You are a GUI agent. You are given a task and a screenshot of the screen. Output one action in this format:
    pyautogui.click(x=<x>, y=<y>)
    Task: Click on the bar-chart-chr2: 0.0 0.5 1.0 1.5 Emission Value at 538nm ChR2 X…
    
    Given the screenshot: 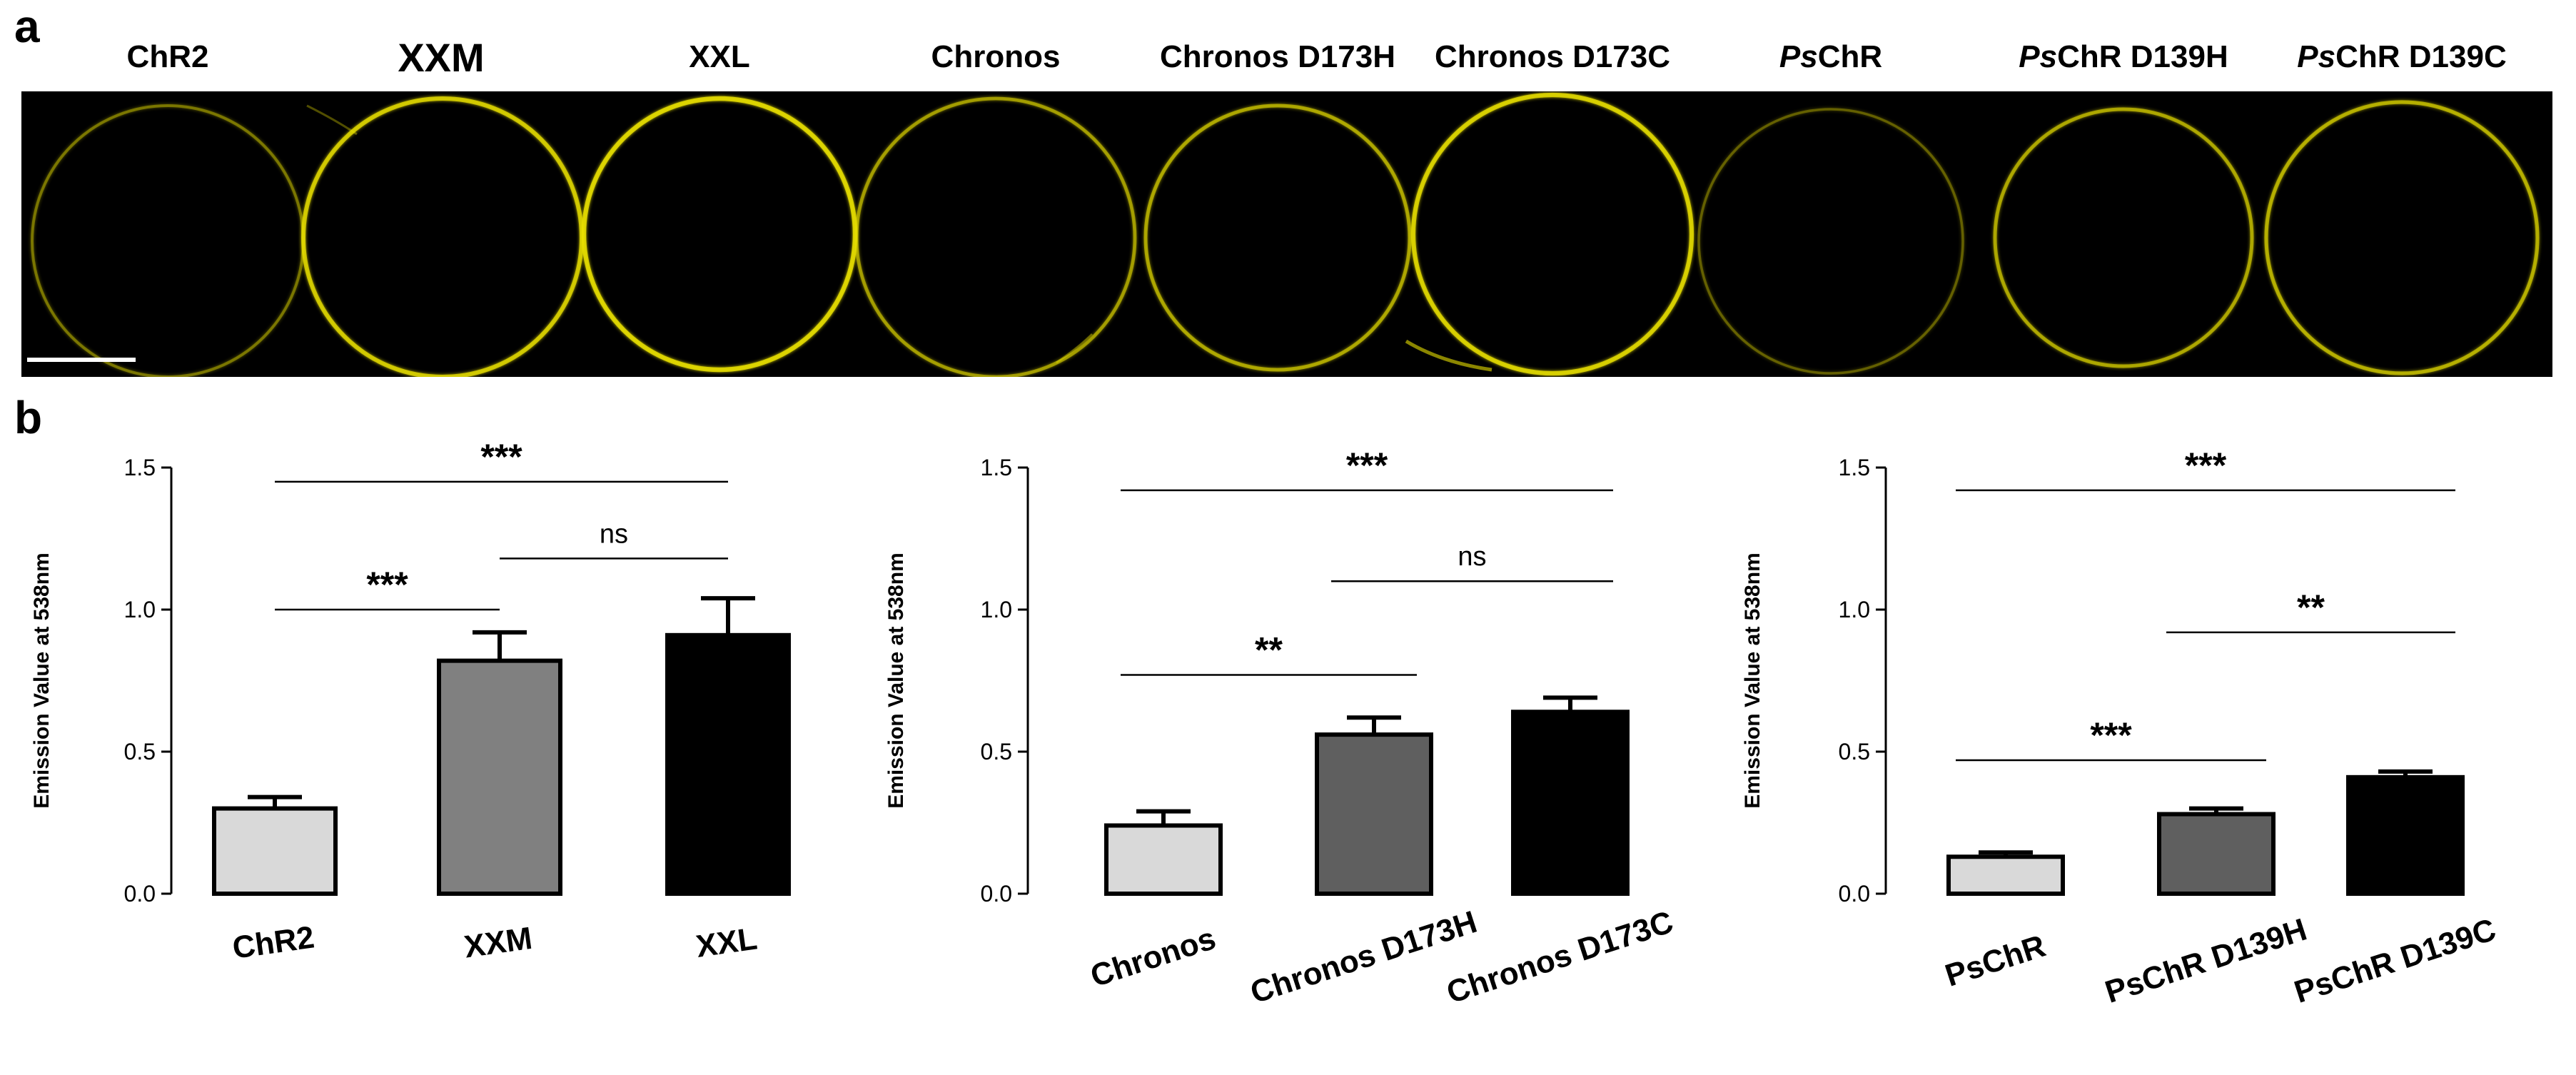 What is the action you would take?
    pyautogui.click(x=410, y=702)
    